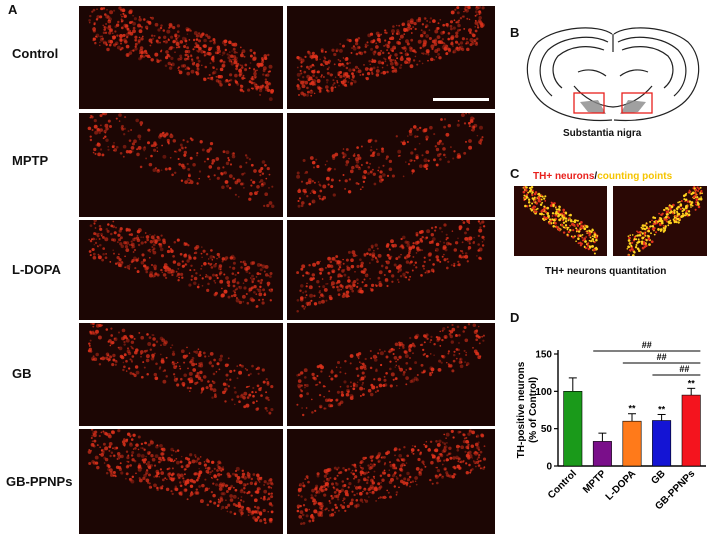  Describe the element at coordinates (181, 57) in the screenshot. I see `micrograph-control-left` at that location.